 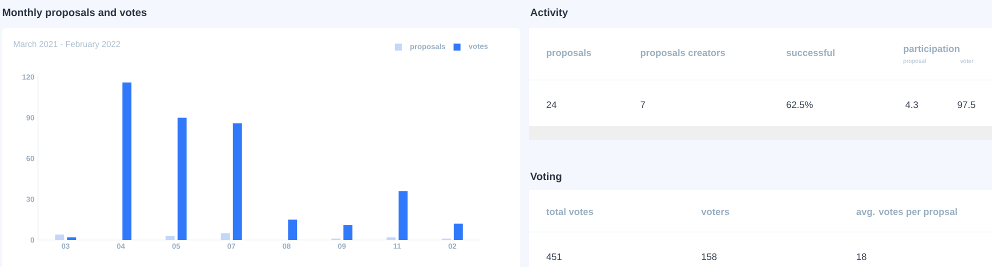 What do you see at coordinates (546, 177) in the screenshot?
I see `text: Voting` at bounding box center [546, 177].